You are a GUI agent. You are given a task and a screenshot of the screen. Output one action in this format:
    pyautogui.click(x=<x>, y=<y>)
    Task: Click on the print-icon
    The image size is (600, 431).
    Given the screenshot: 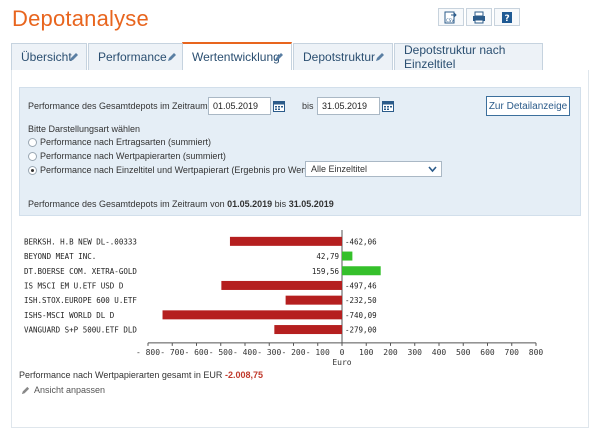 What is the action you would take?
    pyautogui.click(x=479, y=17)
    